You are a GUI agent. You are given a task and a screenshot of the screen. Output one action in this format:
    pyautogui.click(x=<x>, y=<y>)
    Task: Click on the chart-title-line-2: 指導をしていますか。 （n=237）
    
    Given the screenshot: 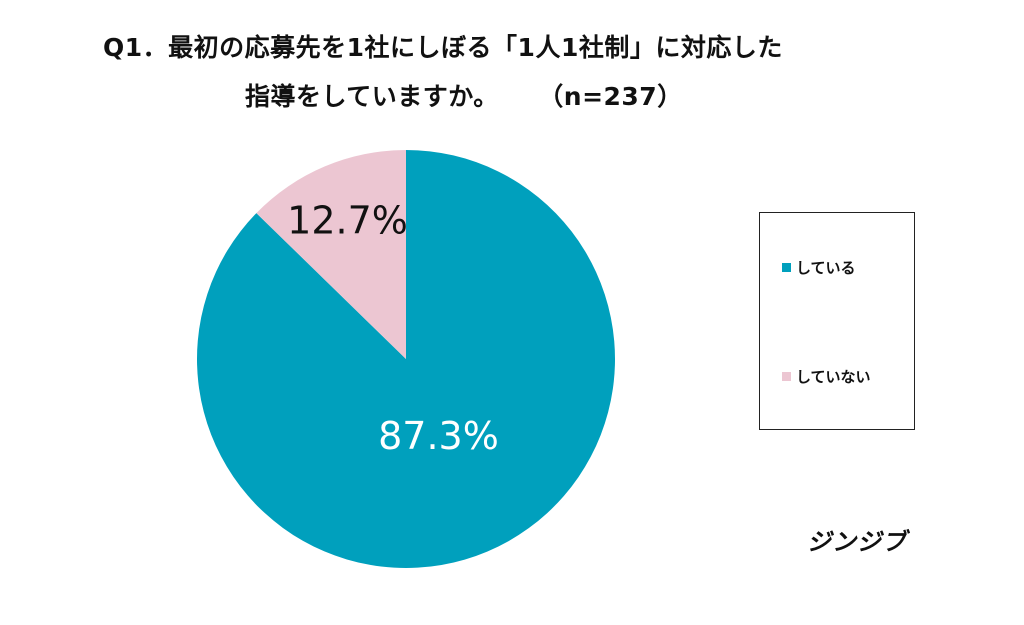 What is the action you would take?
    pyautogui.click(x=464, y=95)
    